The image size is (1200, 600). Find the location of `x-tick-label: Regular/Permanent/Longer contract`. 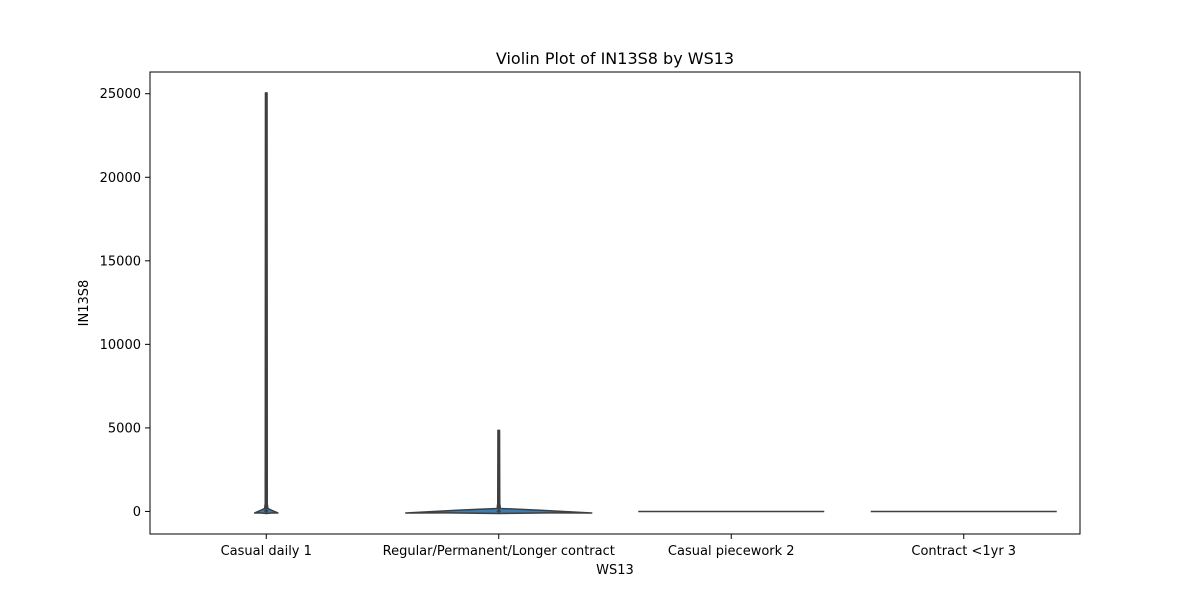

x-tick-label: Regular/Permanent/Longer contract is located at coordinates (499, 551).